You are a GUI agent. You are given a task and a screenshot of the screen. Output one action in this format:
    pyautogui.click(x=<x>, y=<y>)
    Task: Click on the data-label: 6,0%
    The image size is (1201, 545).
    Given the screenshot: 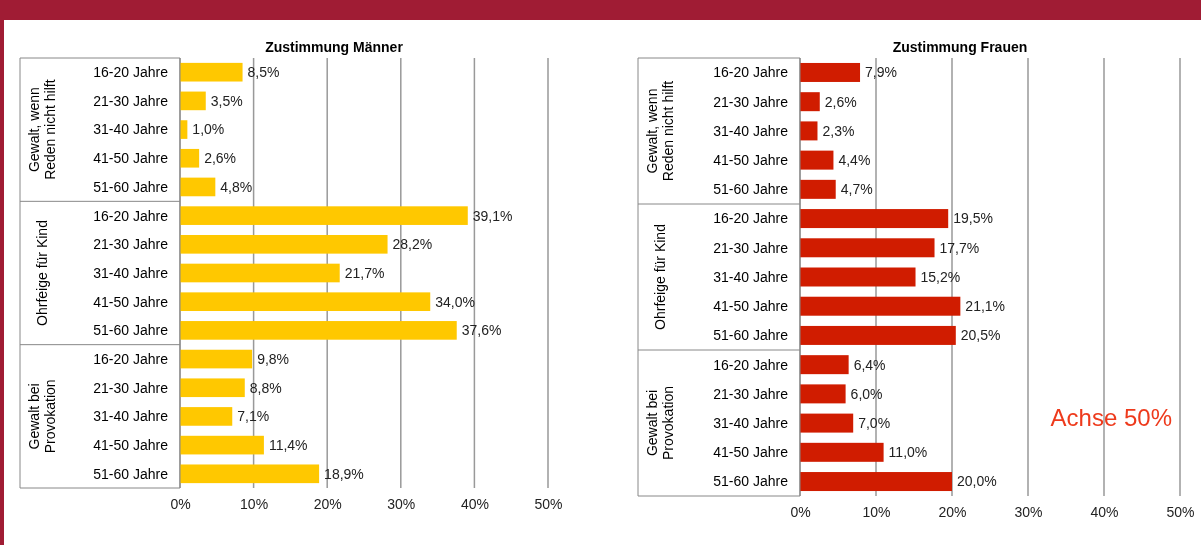 What is the action you would take?
    pyautogui.click(x=866, y=393)
    